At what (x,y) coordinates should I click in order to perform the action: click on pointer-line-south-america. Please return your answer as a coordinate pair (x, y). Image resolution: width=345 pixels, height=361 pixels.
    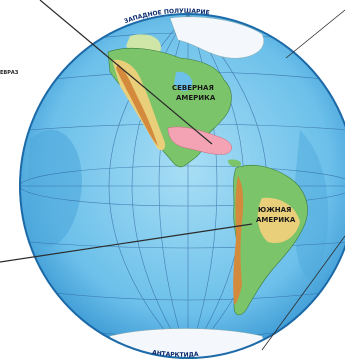
    Looking at the image, I should click on (126, 243).